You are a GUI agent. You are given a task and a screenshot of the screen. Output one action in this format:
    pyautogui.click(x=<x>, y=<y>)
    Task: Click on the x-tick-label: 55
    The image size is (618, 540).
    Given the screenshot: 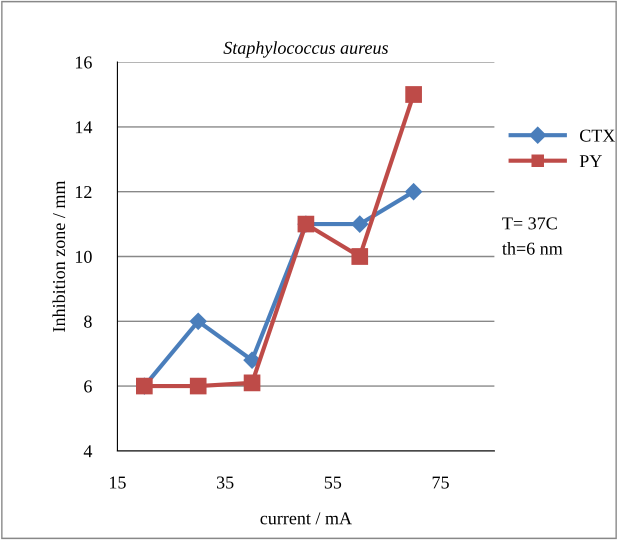 What is the action you would take?
    pyautogui.click(x=333, y=482)
    